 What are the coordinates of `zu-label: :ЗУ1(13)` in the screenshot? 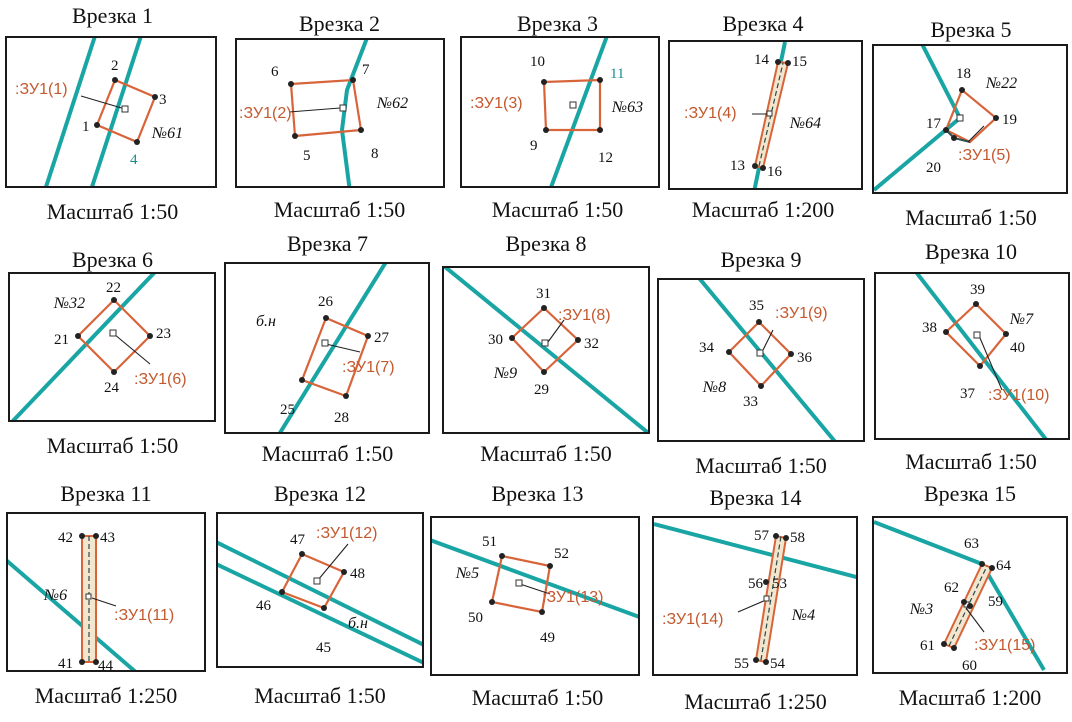 It's located at (572, 597).